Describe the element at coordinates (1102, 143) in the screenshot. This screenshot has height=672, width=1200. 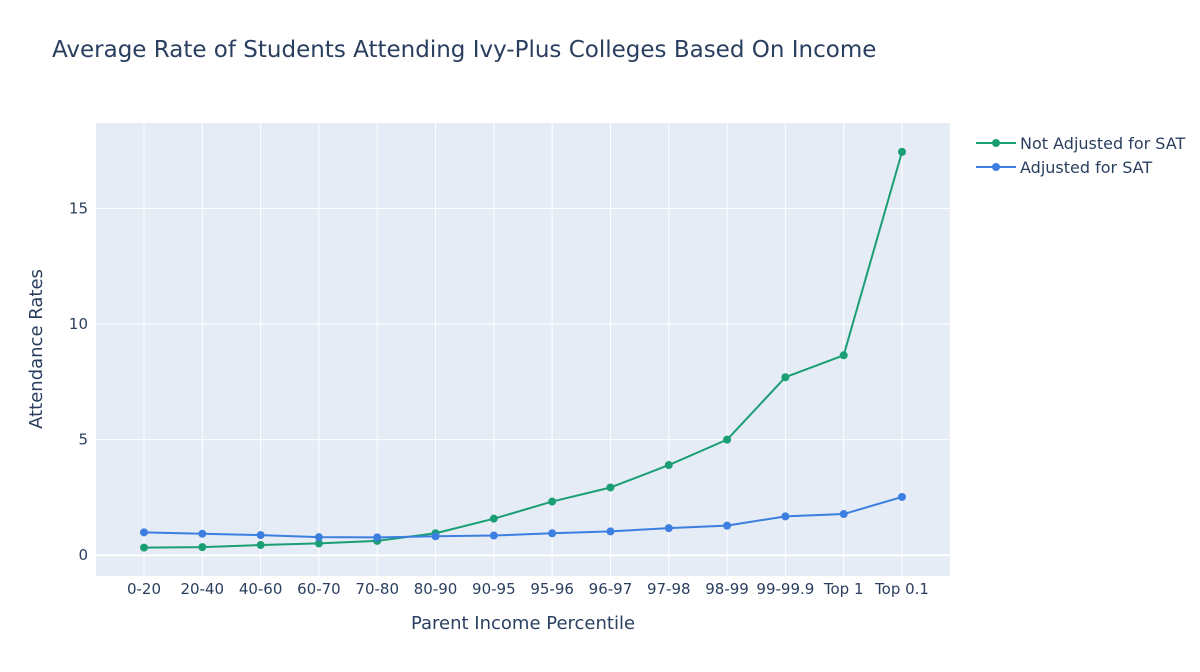
I see `legend-label: Not Adjusted for SAT` at that location.